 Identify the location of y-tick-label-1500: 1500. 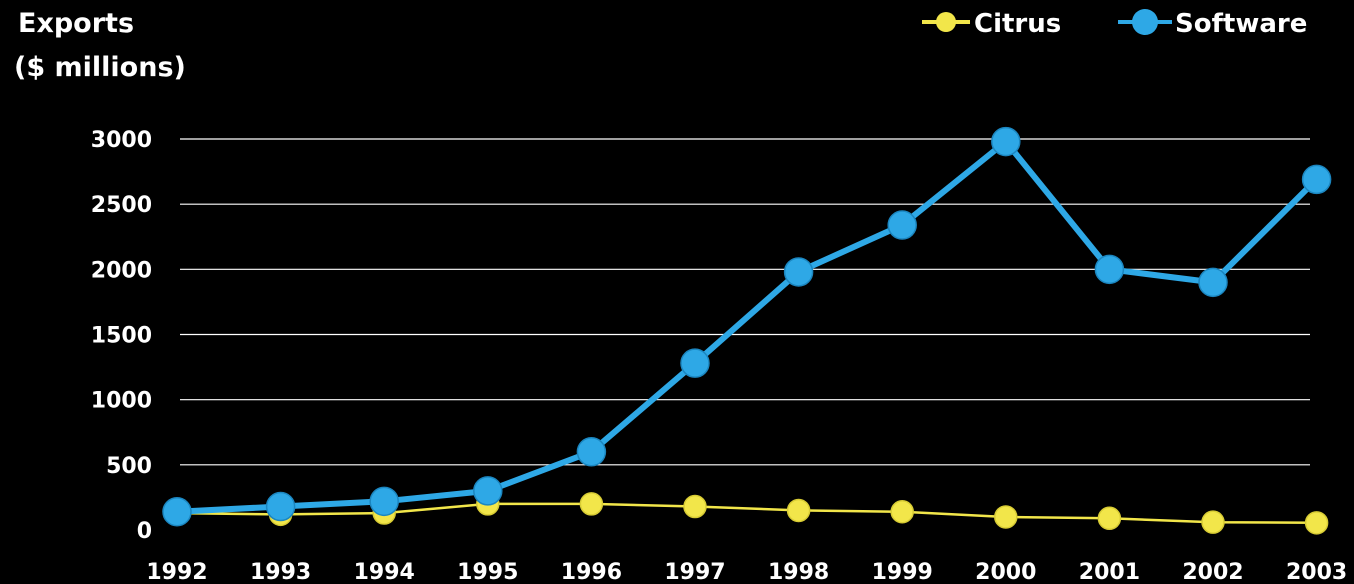
(121, 336).